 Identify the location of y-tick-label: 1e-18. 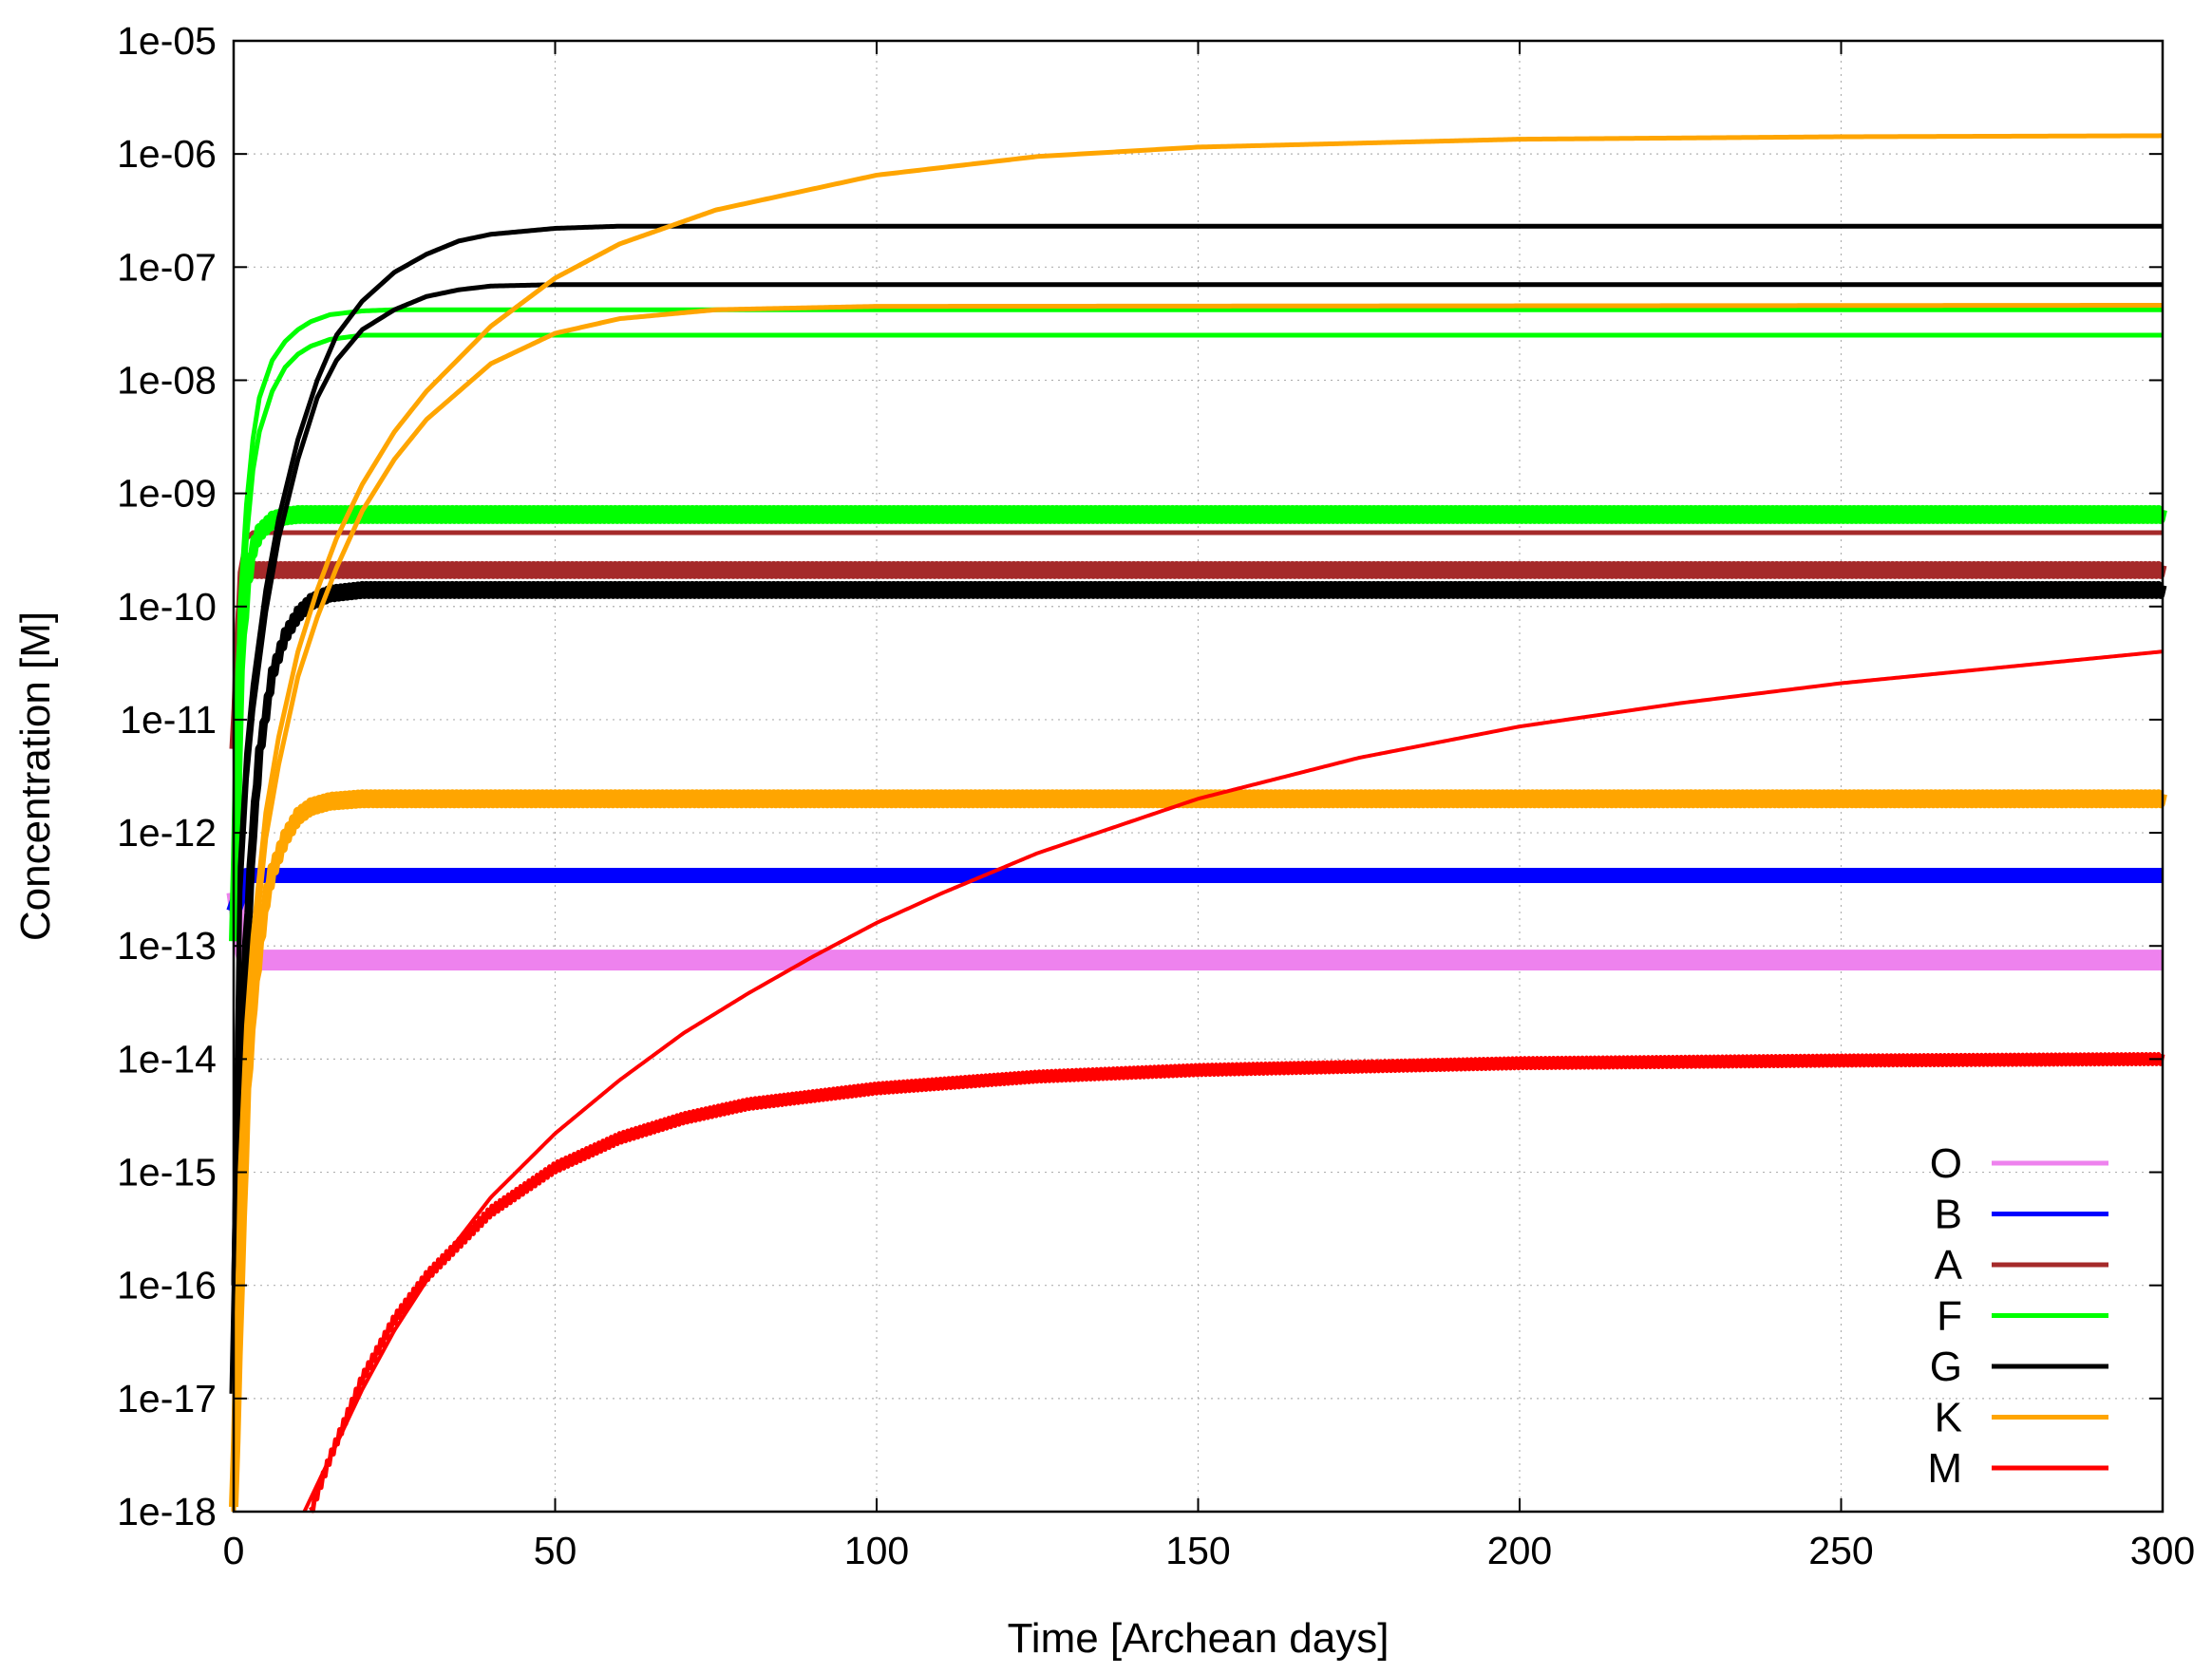
(167, 1511).